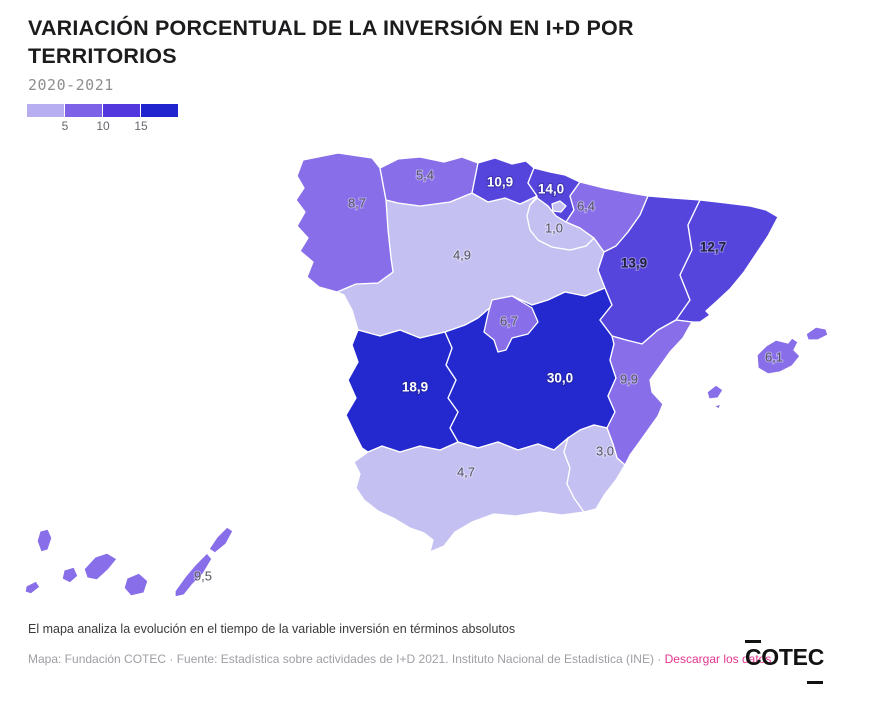 This screenshot has height=706, width=874. Describe the element at coordinates (141, 126) in the screenshot. I see `legend-tick-15: 15` at that location.